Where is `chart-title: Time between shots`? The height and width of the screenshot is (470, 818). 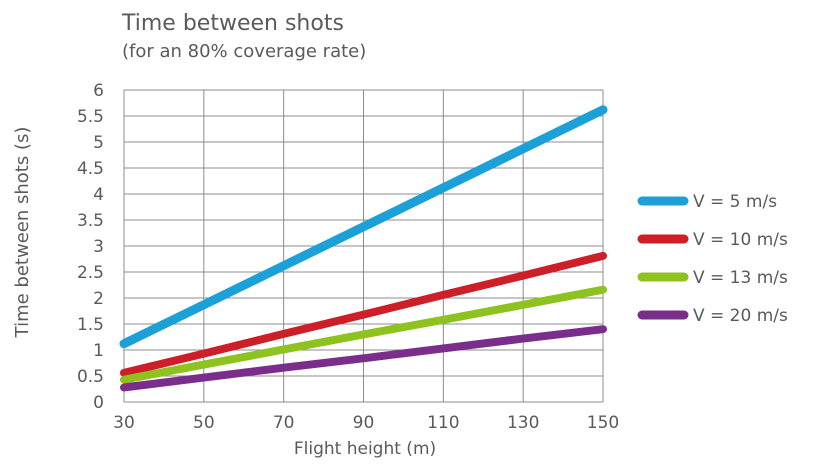
chart-title: Time between shots is located at coordinates (232, 23).